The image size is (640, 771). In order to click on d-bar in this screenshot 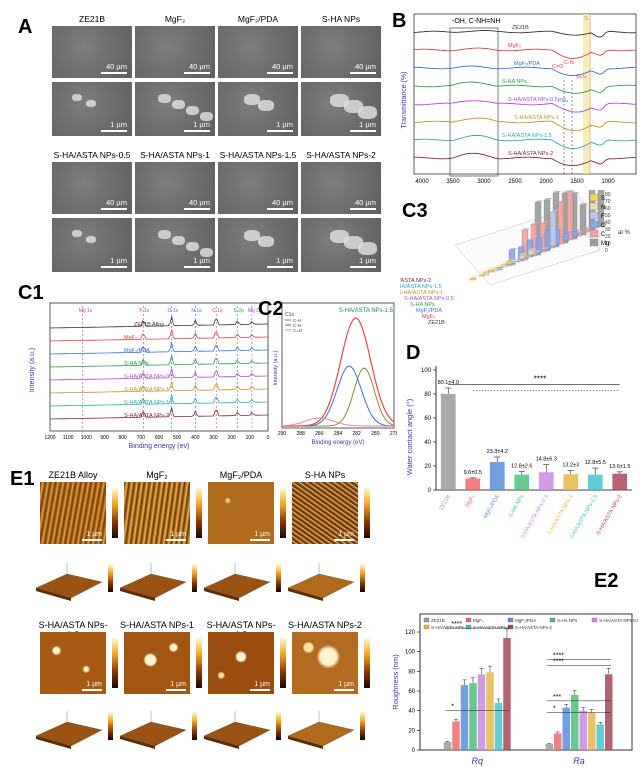, I will do `click(448, 441)`.